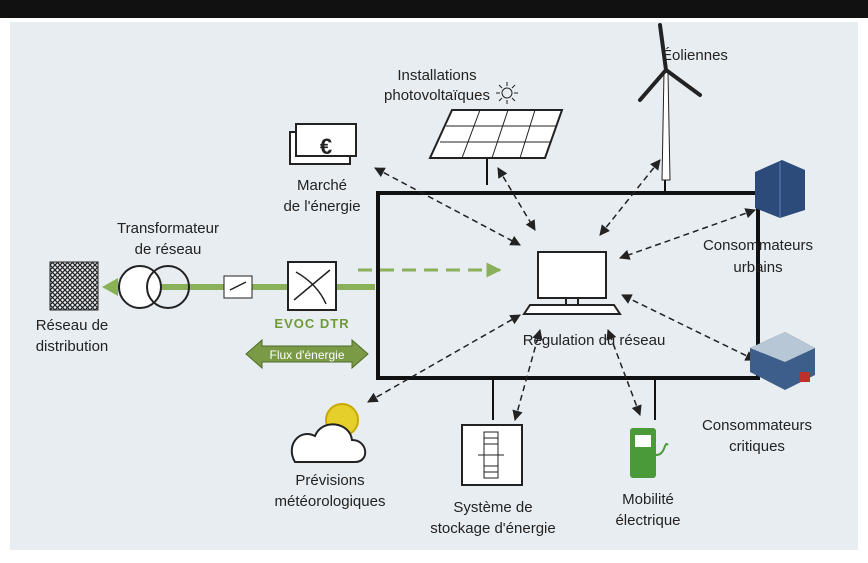 This screenshot has width=868, height=563. Describe the element at coordinates (436, 75) in the screenshot. I see `label: Installations` at that location.